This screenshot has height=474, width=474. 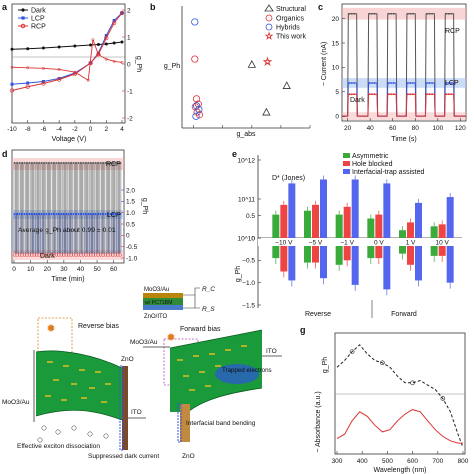 What do you see at coordinates (248, 305) in the screenshot?
I see `tick-label: −1.5` at bounding box center [248, 305].